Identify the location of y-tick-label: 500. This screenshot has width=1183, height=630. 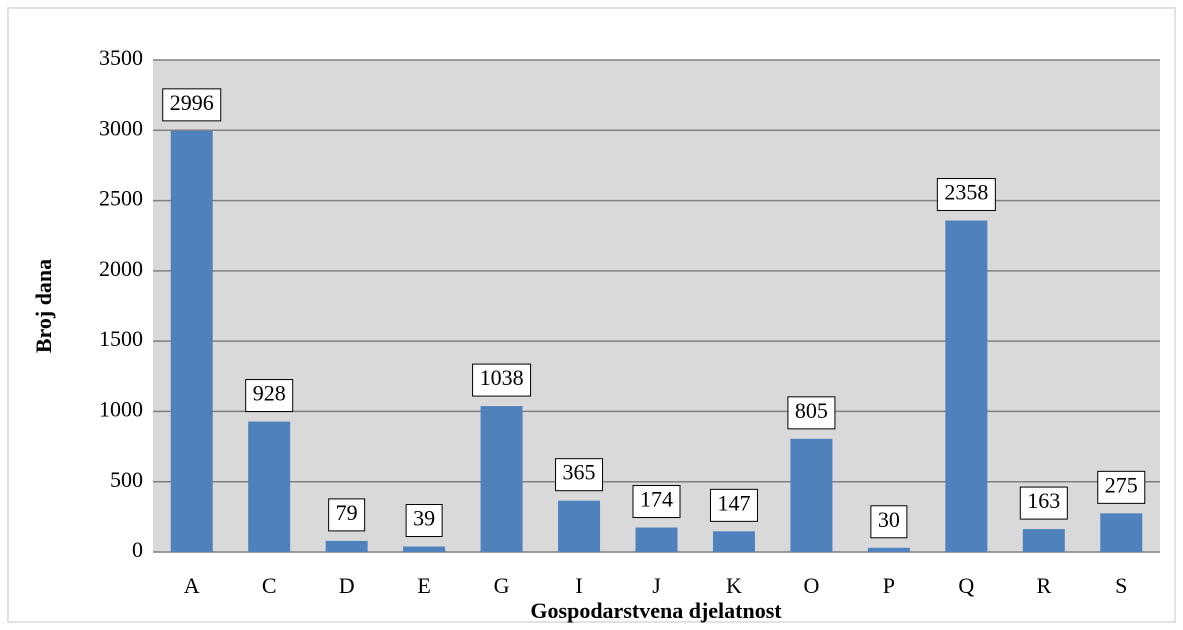
(126, 479).